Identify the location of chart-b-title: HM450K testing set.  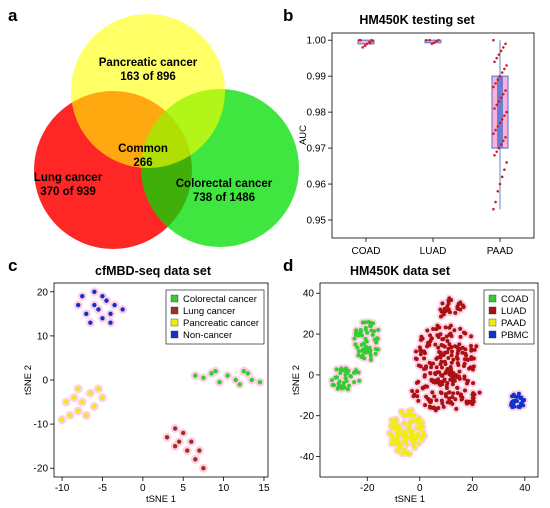
(417, 20).